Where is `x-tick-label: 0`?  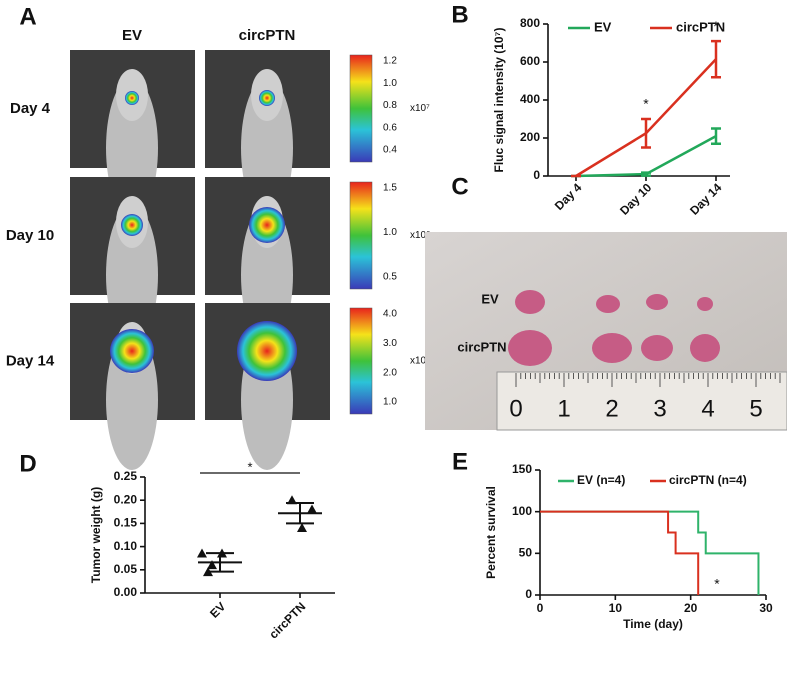
x-tick-label: 0 is located at coordinates (540, 608).